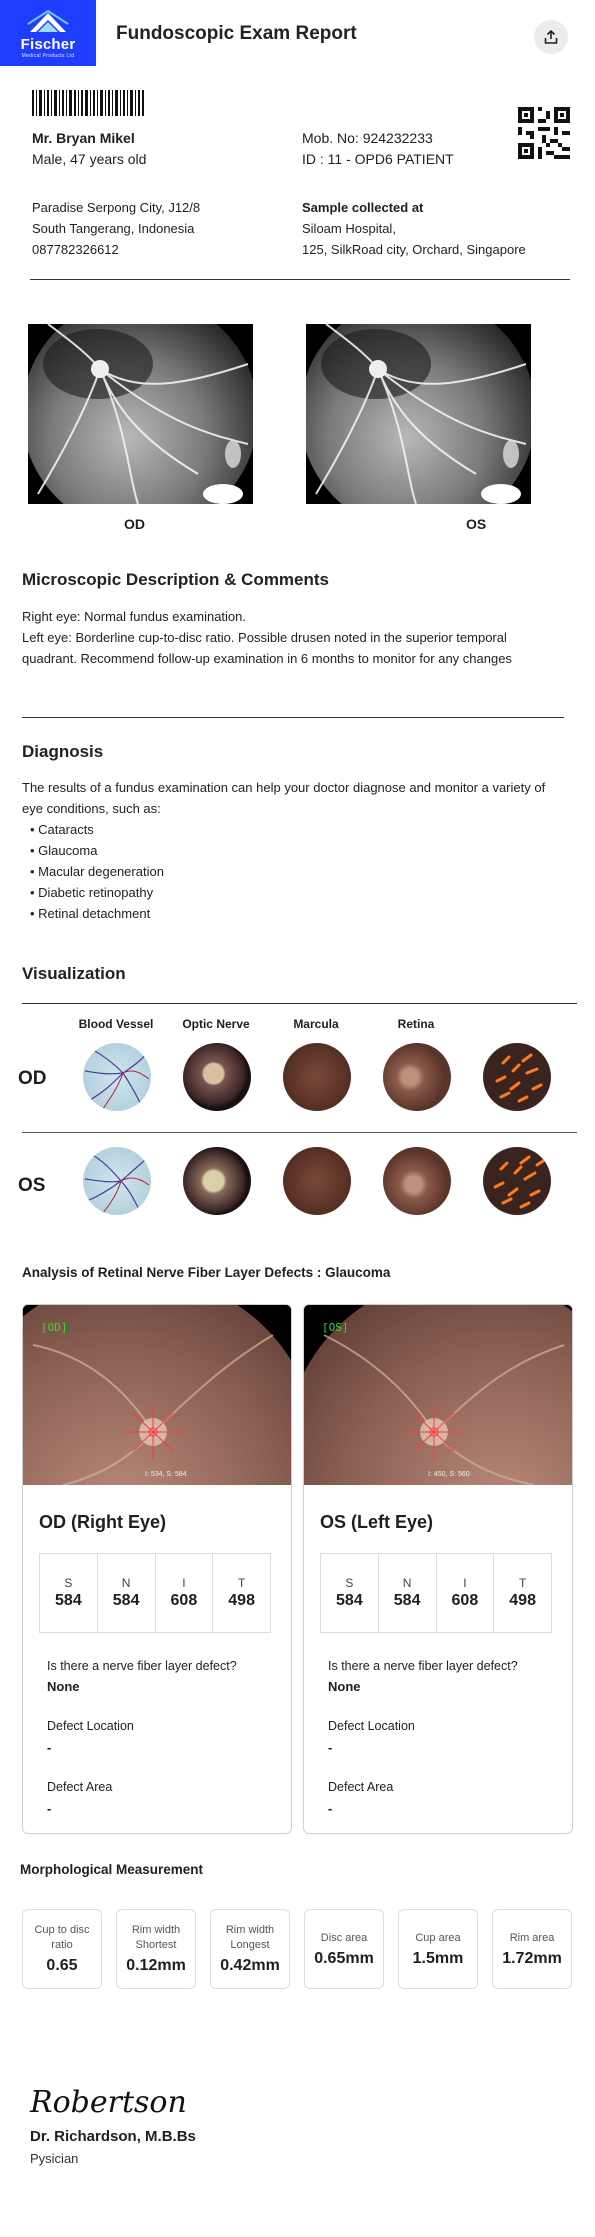  What do you see at coordinates (438, 1395) in the screenshot?
I see `rnfl-image-os: [OS] I: 450, S: 560` at bounding box center [438, 1395].